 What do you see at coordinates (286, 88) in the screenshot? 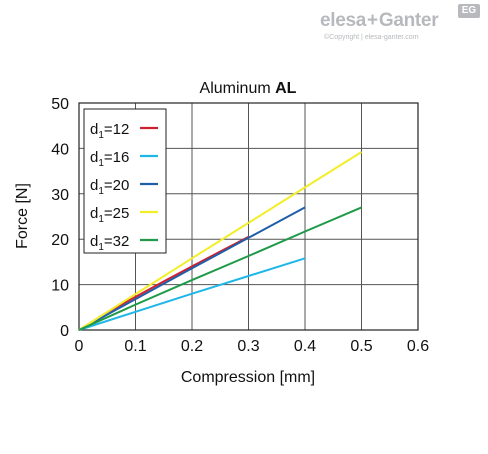
I see `chart-title-bold: AL` at bounding box center [286, 88].